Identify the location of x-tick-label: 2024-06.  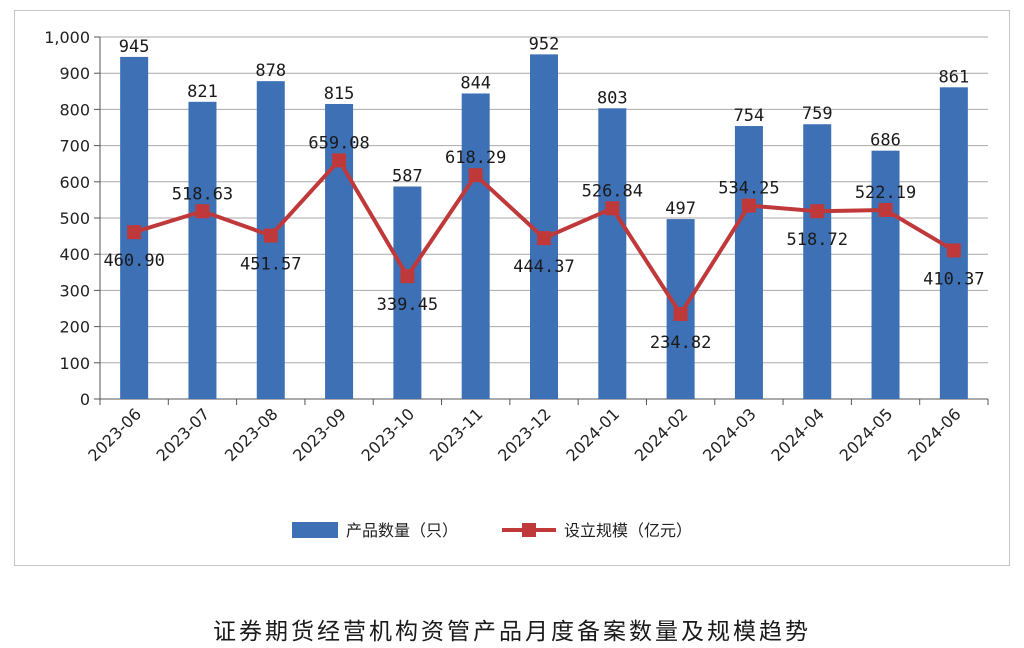
(934, 434).